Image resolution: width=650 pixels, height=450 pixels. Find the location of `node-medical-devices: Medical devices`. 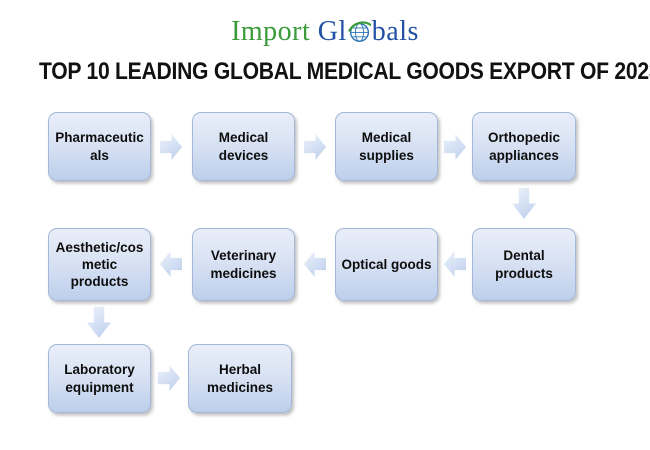

node-medical-devices: Medical devices is located at coordinates (243, 146).